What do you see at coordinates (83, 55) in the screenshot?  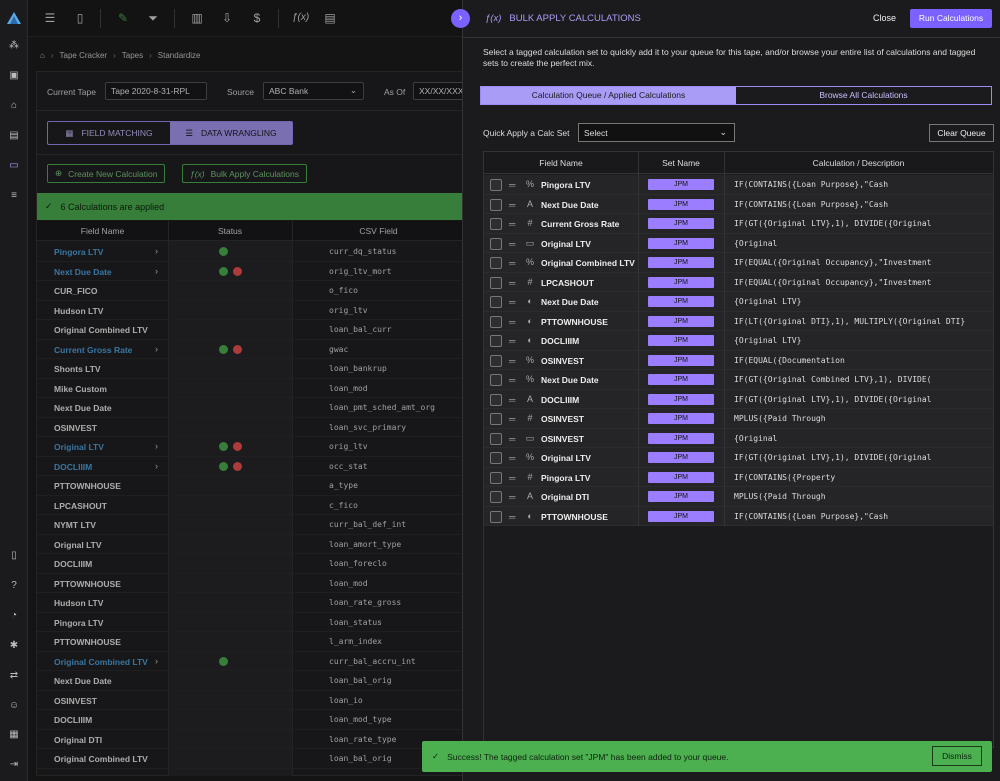 I see `breadcrumb-tape-cracker: Tape Cracker` at bounding box center [83, 55].